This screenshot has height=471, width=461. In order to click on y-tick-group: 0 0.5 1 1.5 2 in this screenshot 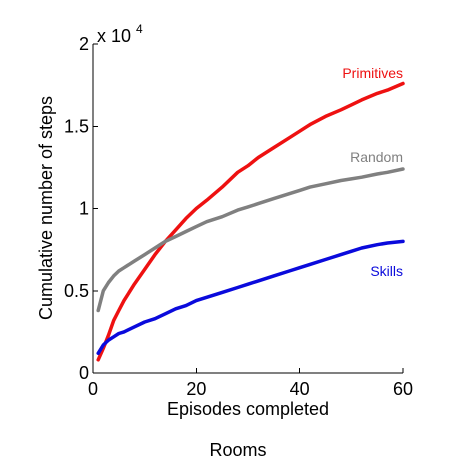, I will do `click(81, 208)`.